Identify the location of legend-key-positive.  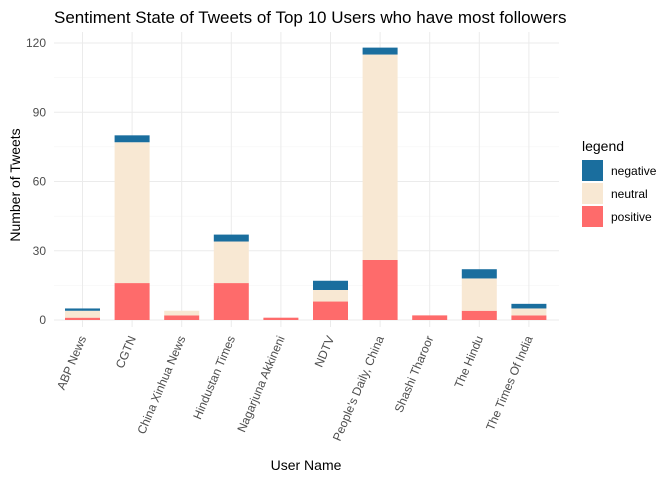
(592, 216).